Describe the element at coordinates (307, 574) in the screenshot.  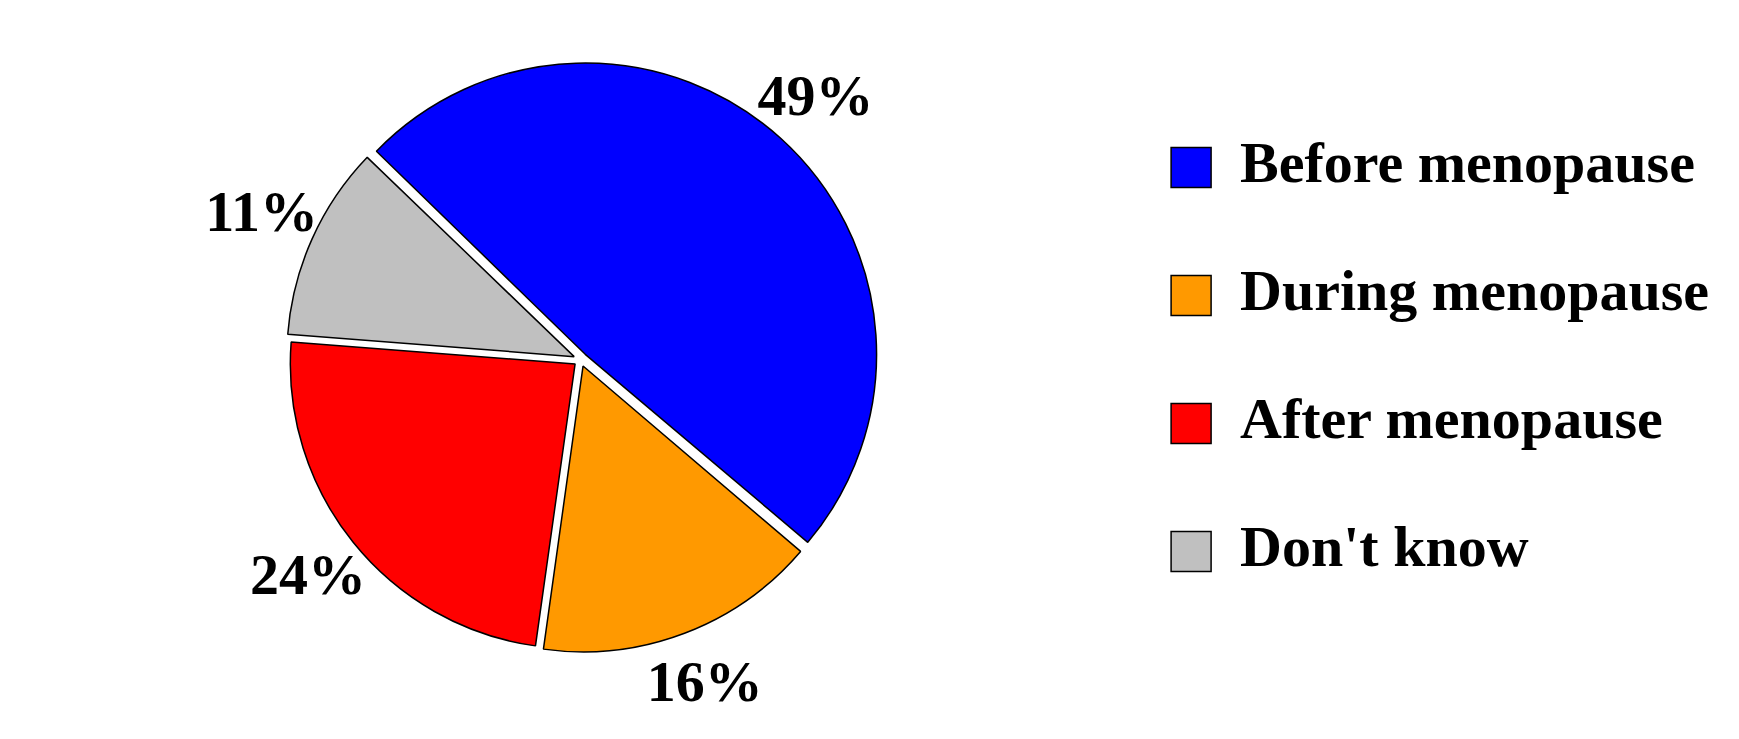
I see `data-label: 24%` at that location.